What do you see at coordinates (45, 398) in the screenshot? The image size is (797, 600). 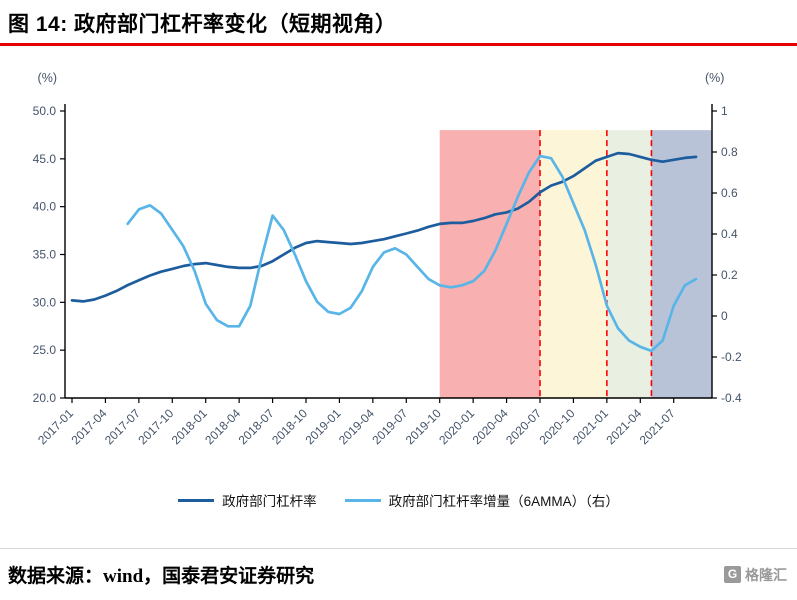 I see `left-tick-label: 20.0` at bounding box center [45, 398].